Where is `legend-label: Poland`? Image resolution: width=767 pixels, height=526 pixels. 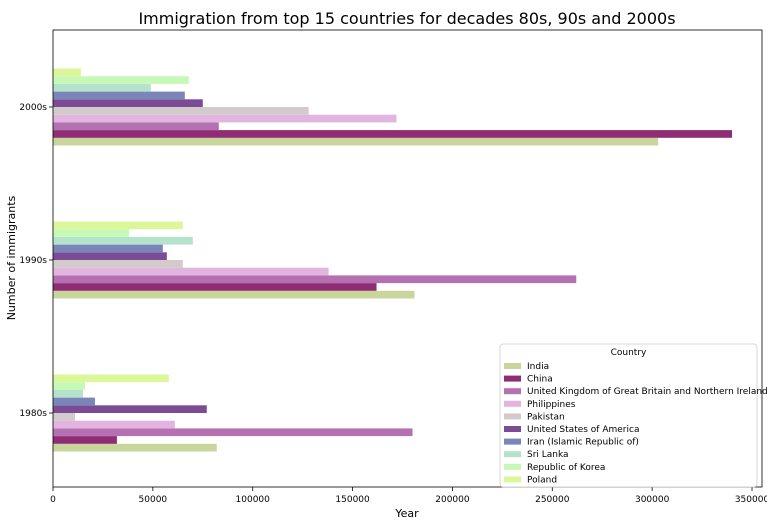
legend-label: Poland is located at coordinates (542, 480).